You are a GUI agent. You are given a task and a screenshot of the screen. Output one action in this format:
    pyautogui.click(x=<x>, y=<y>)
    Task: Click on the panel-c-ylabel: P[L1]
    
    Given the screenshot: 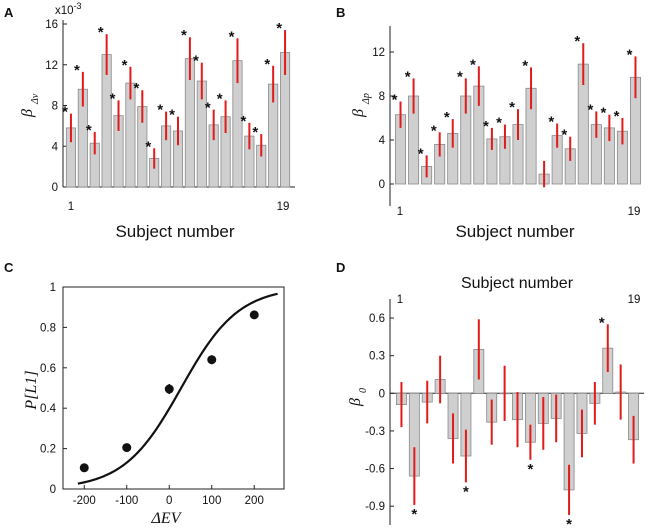 What is the action you would take?
    pyautogui.click(x=31, y=390)
    